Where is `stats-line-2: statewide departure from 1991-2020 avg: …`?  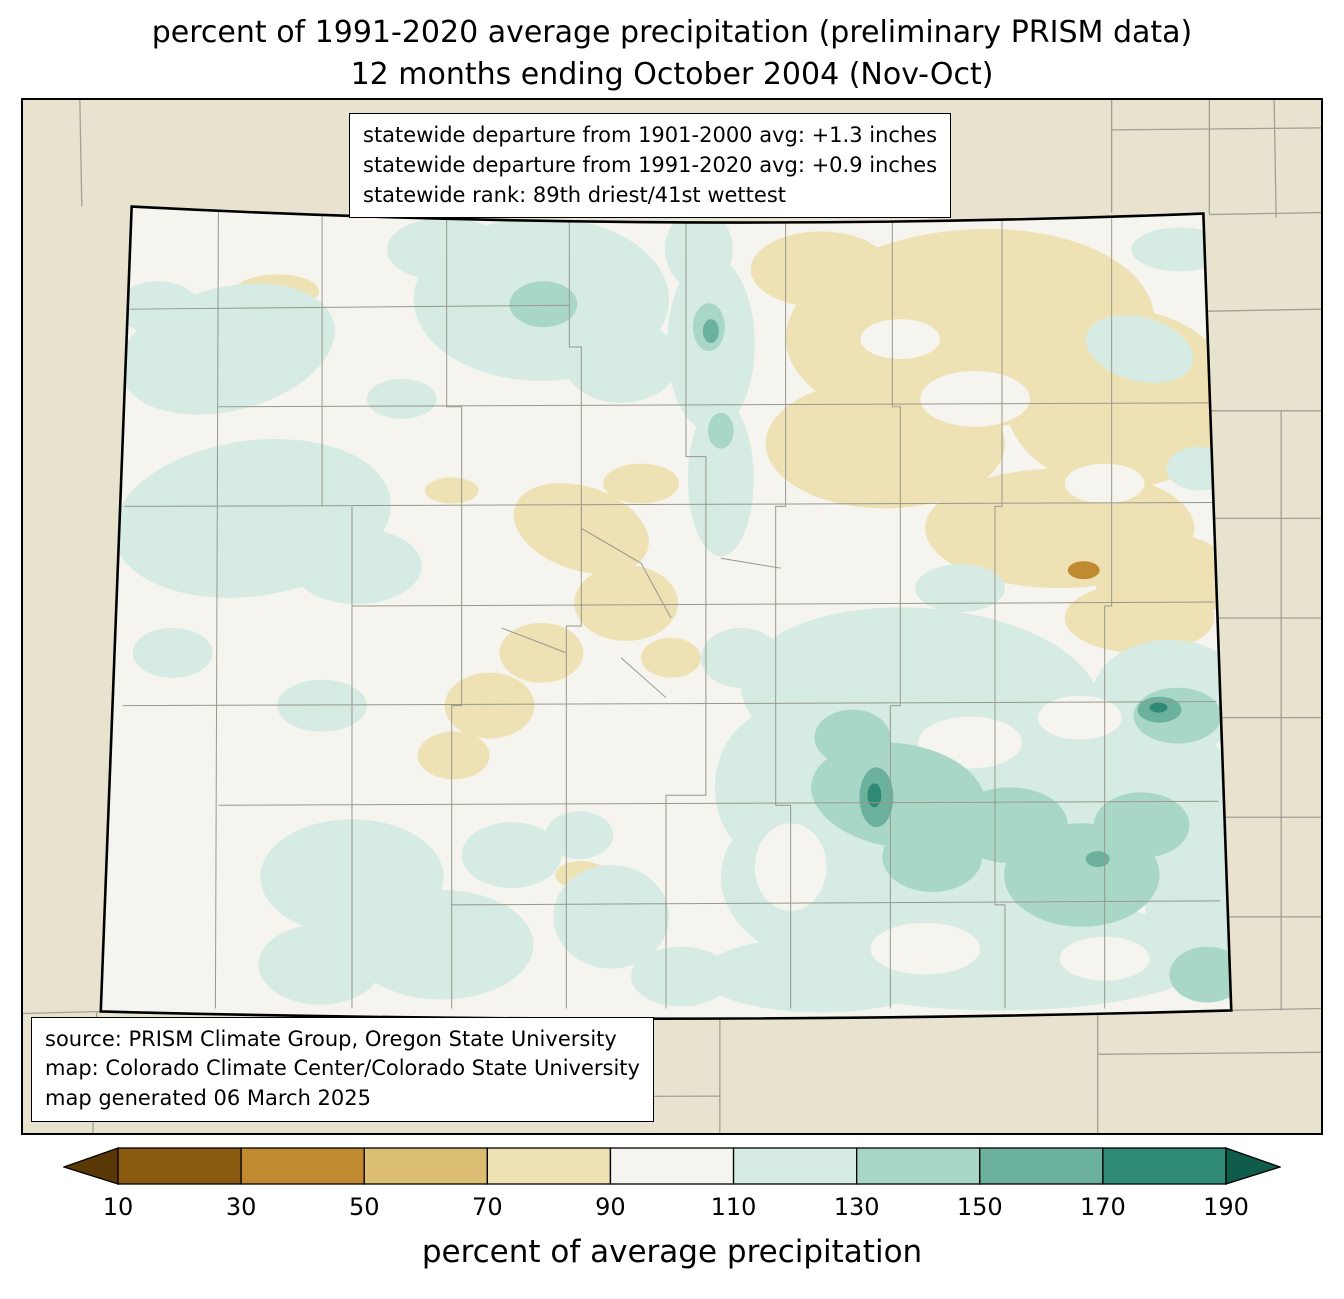 stats-line-2: statewide departure from 1991-2020 avg: … is located at coordinates (650, 164).